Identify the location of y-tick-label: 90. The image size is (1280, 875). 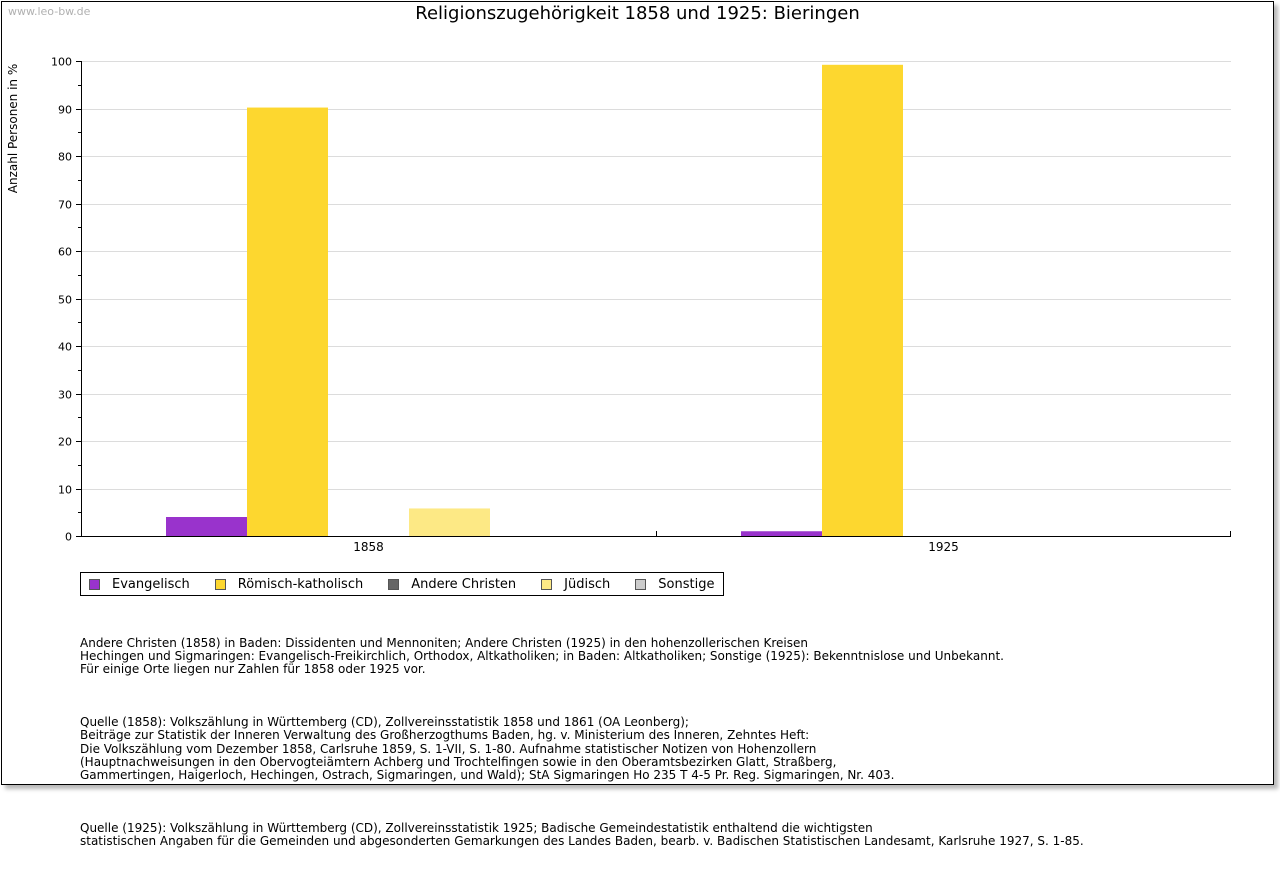
(65, 110).